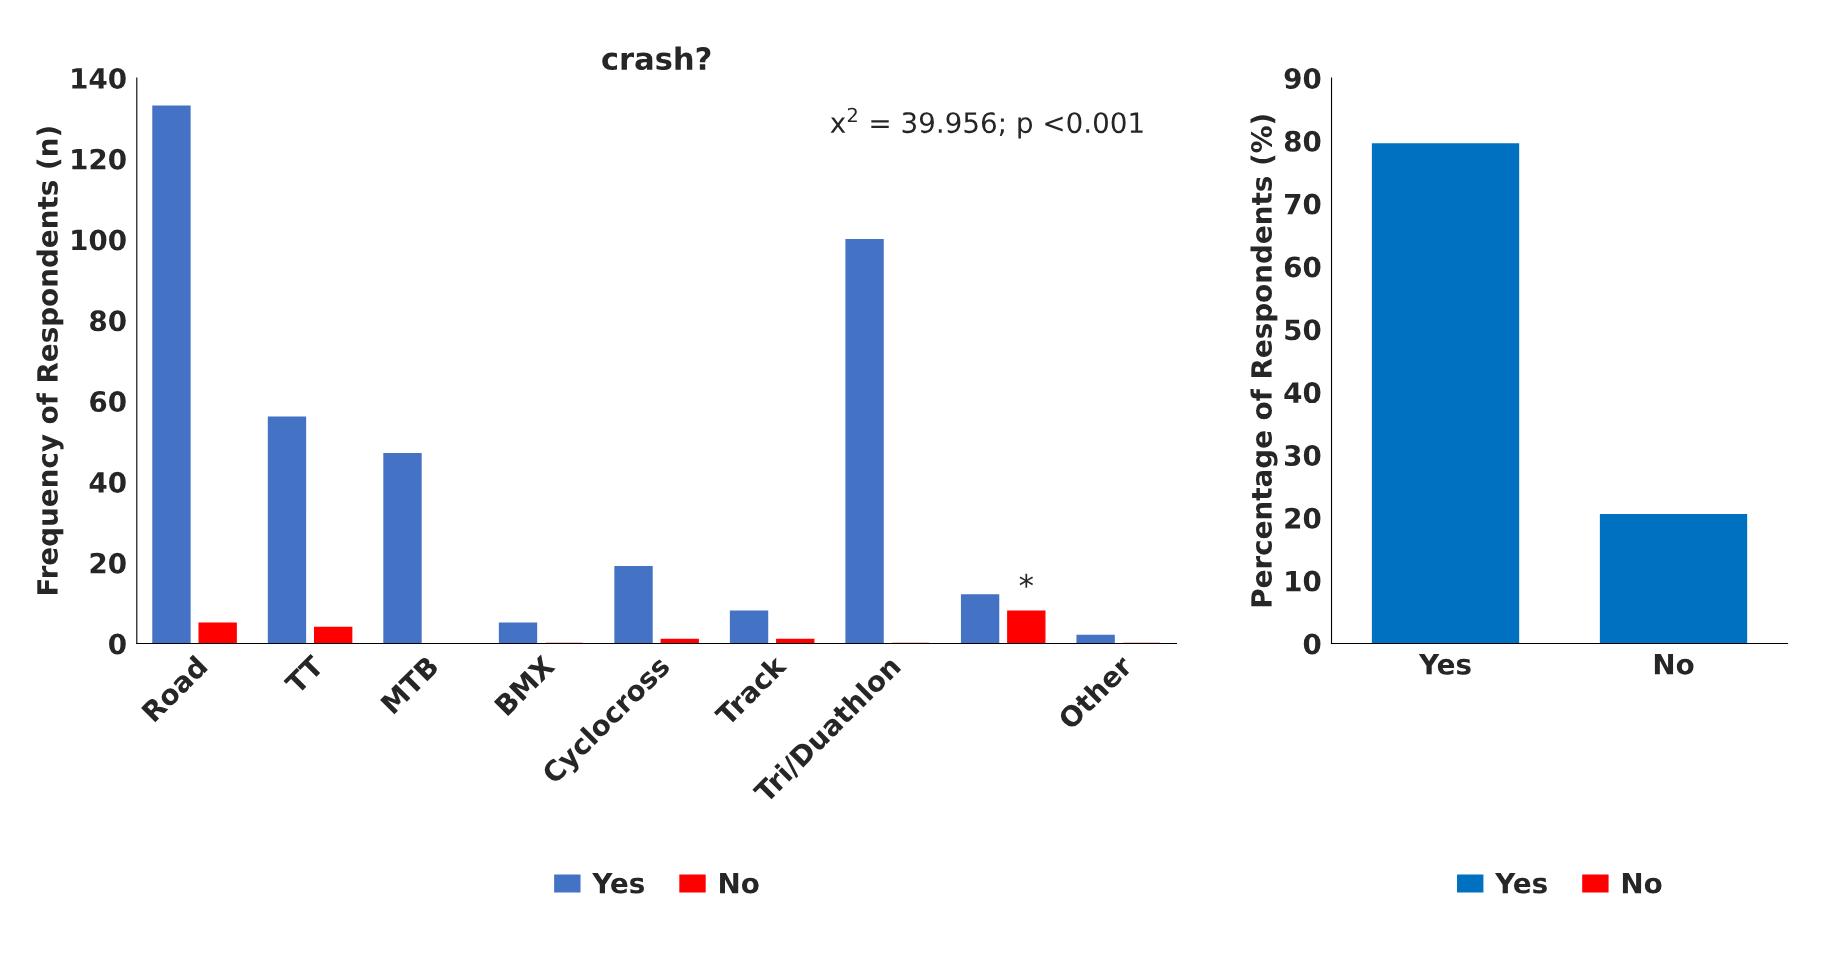 The image size is (1824, 975). What do you see at coordinates (1674, 664) in the screenshot?
I see `x-tick-label: No` at bounding box center [1674, 664].